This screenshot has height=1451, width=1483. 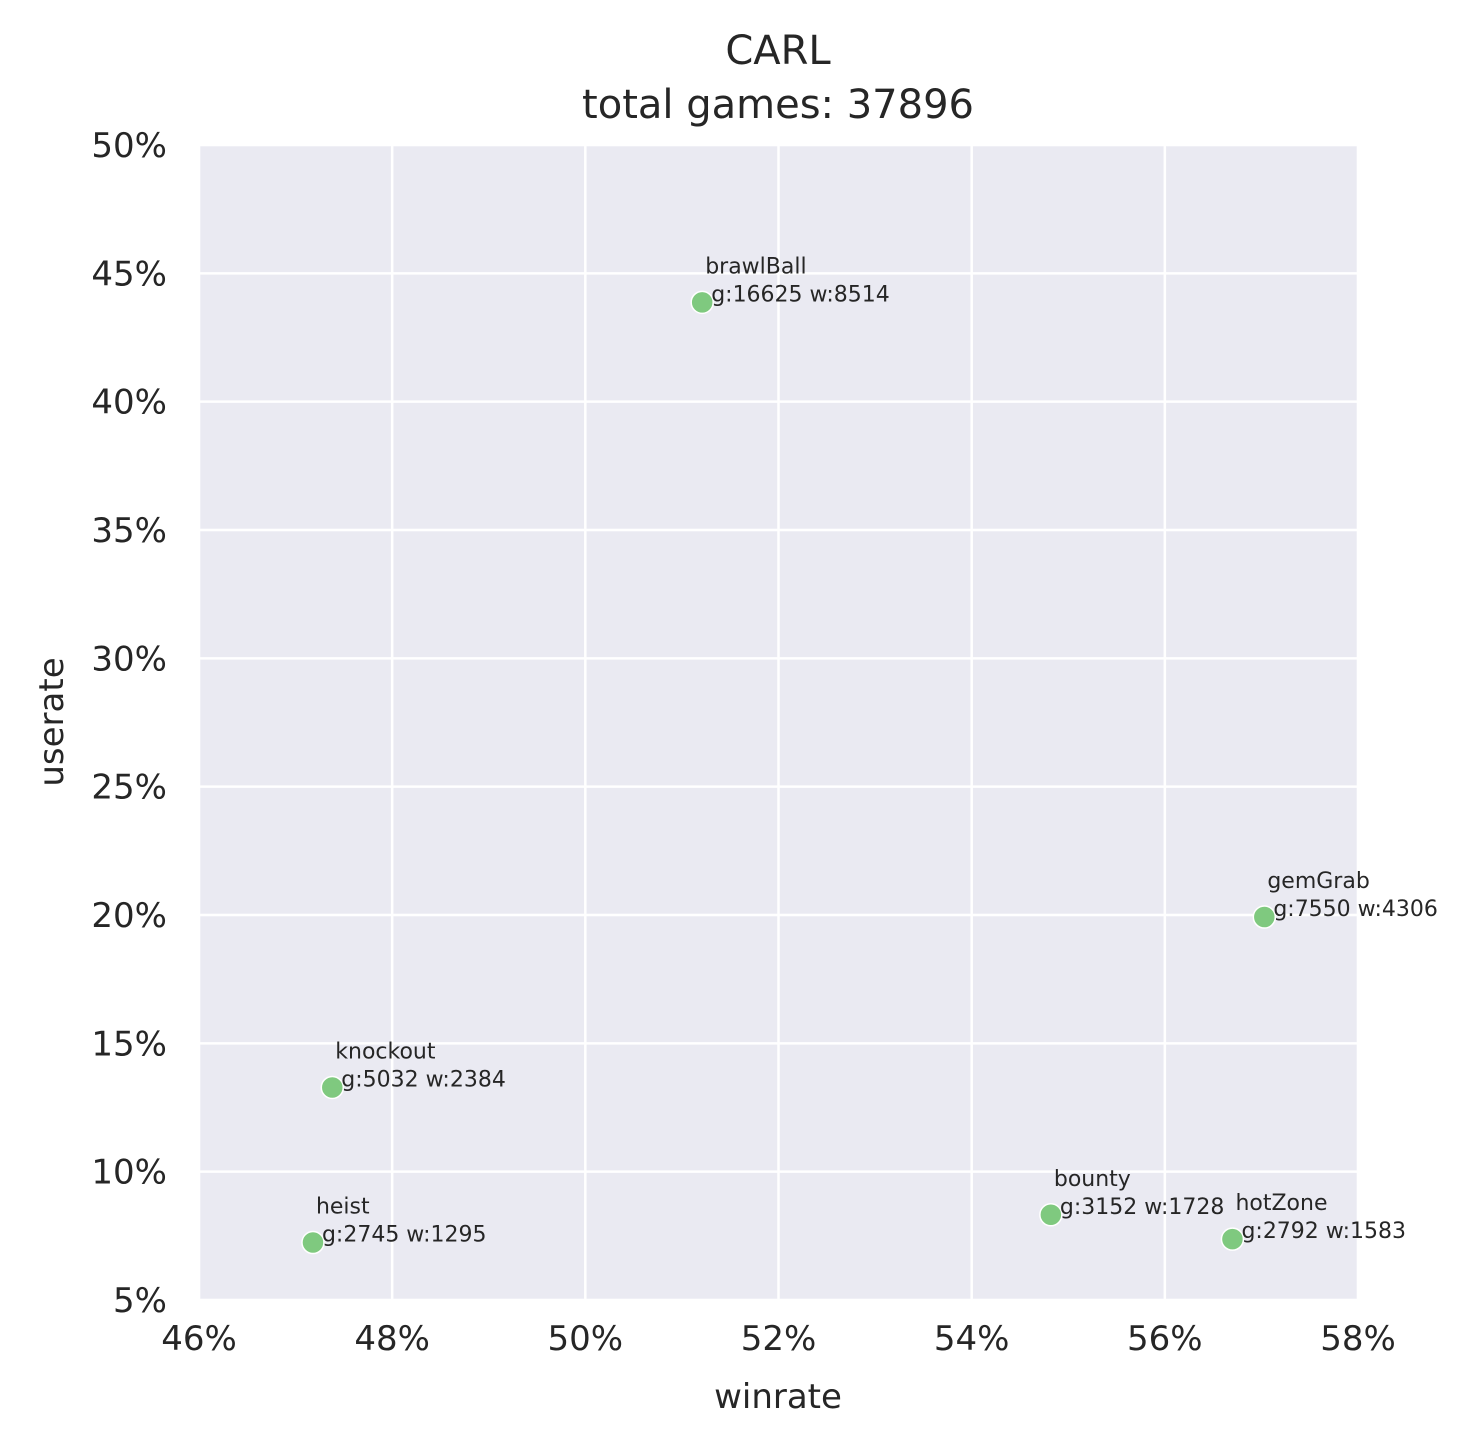 What do you see at coordinates (423, 1079) in the screenshot?
I see `point-label-stats: g:5032 w:2384` at bounding box center [423, 1079].